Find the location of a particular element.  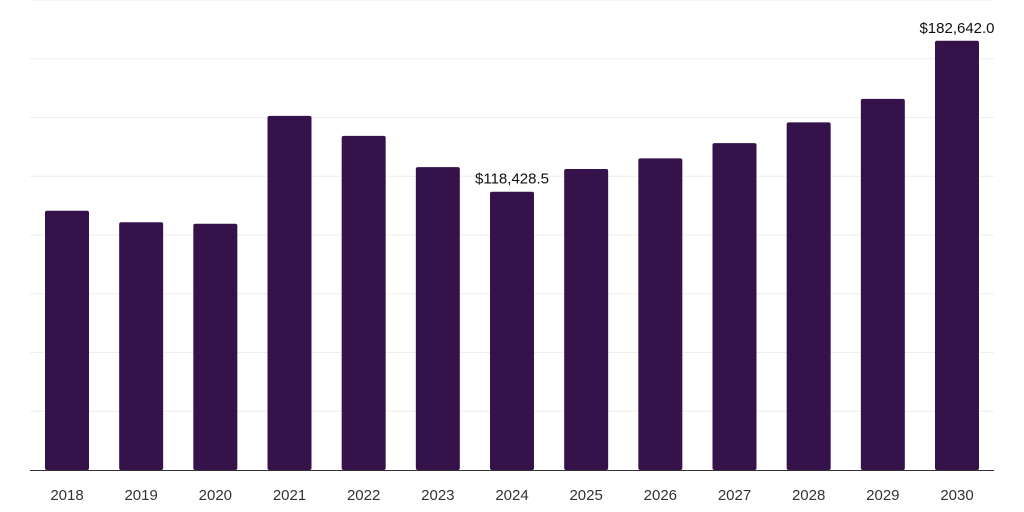

data-label: $182,642.0 is located at coordinates (956, 28).